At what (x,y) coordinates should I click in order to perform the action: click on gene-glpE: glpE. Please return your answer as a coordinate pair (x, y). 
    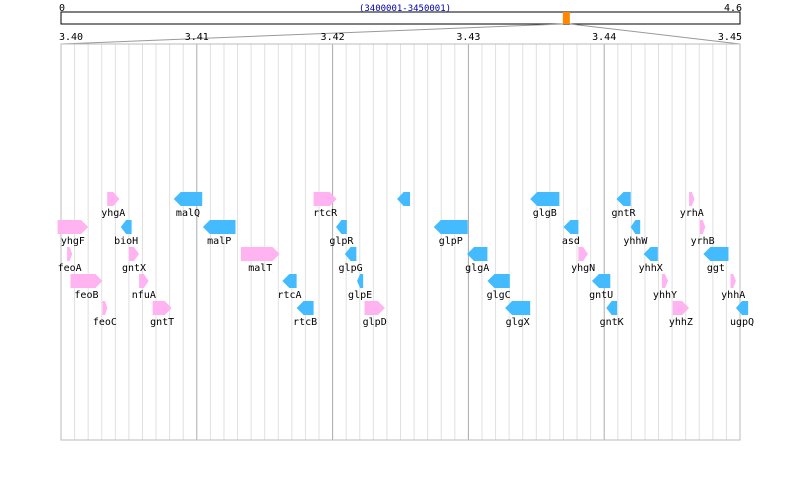
    Looking at the image, I should click on (360, 287).